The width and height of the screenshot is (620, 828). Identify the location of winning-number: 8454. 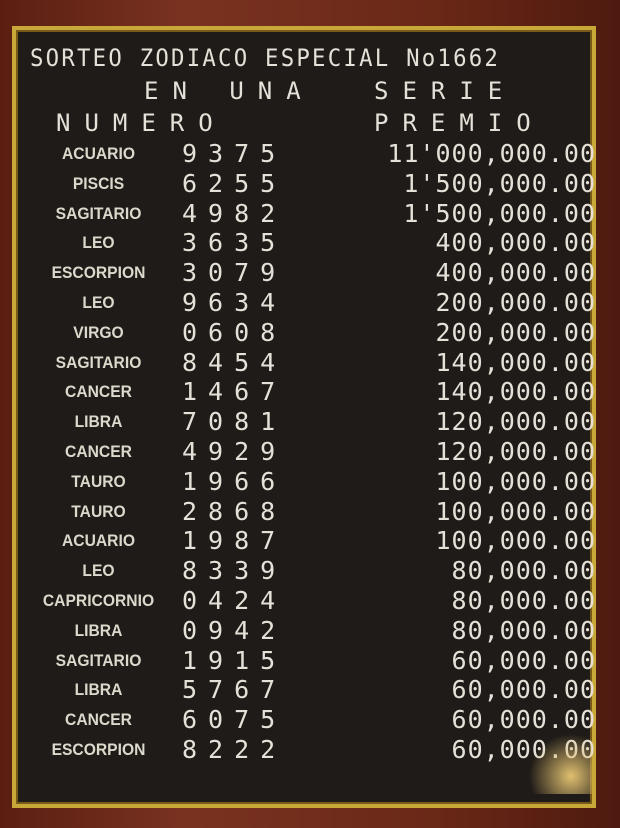
(234, 362).